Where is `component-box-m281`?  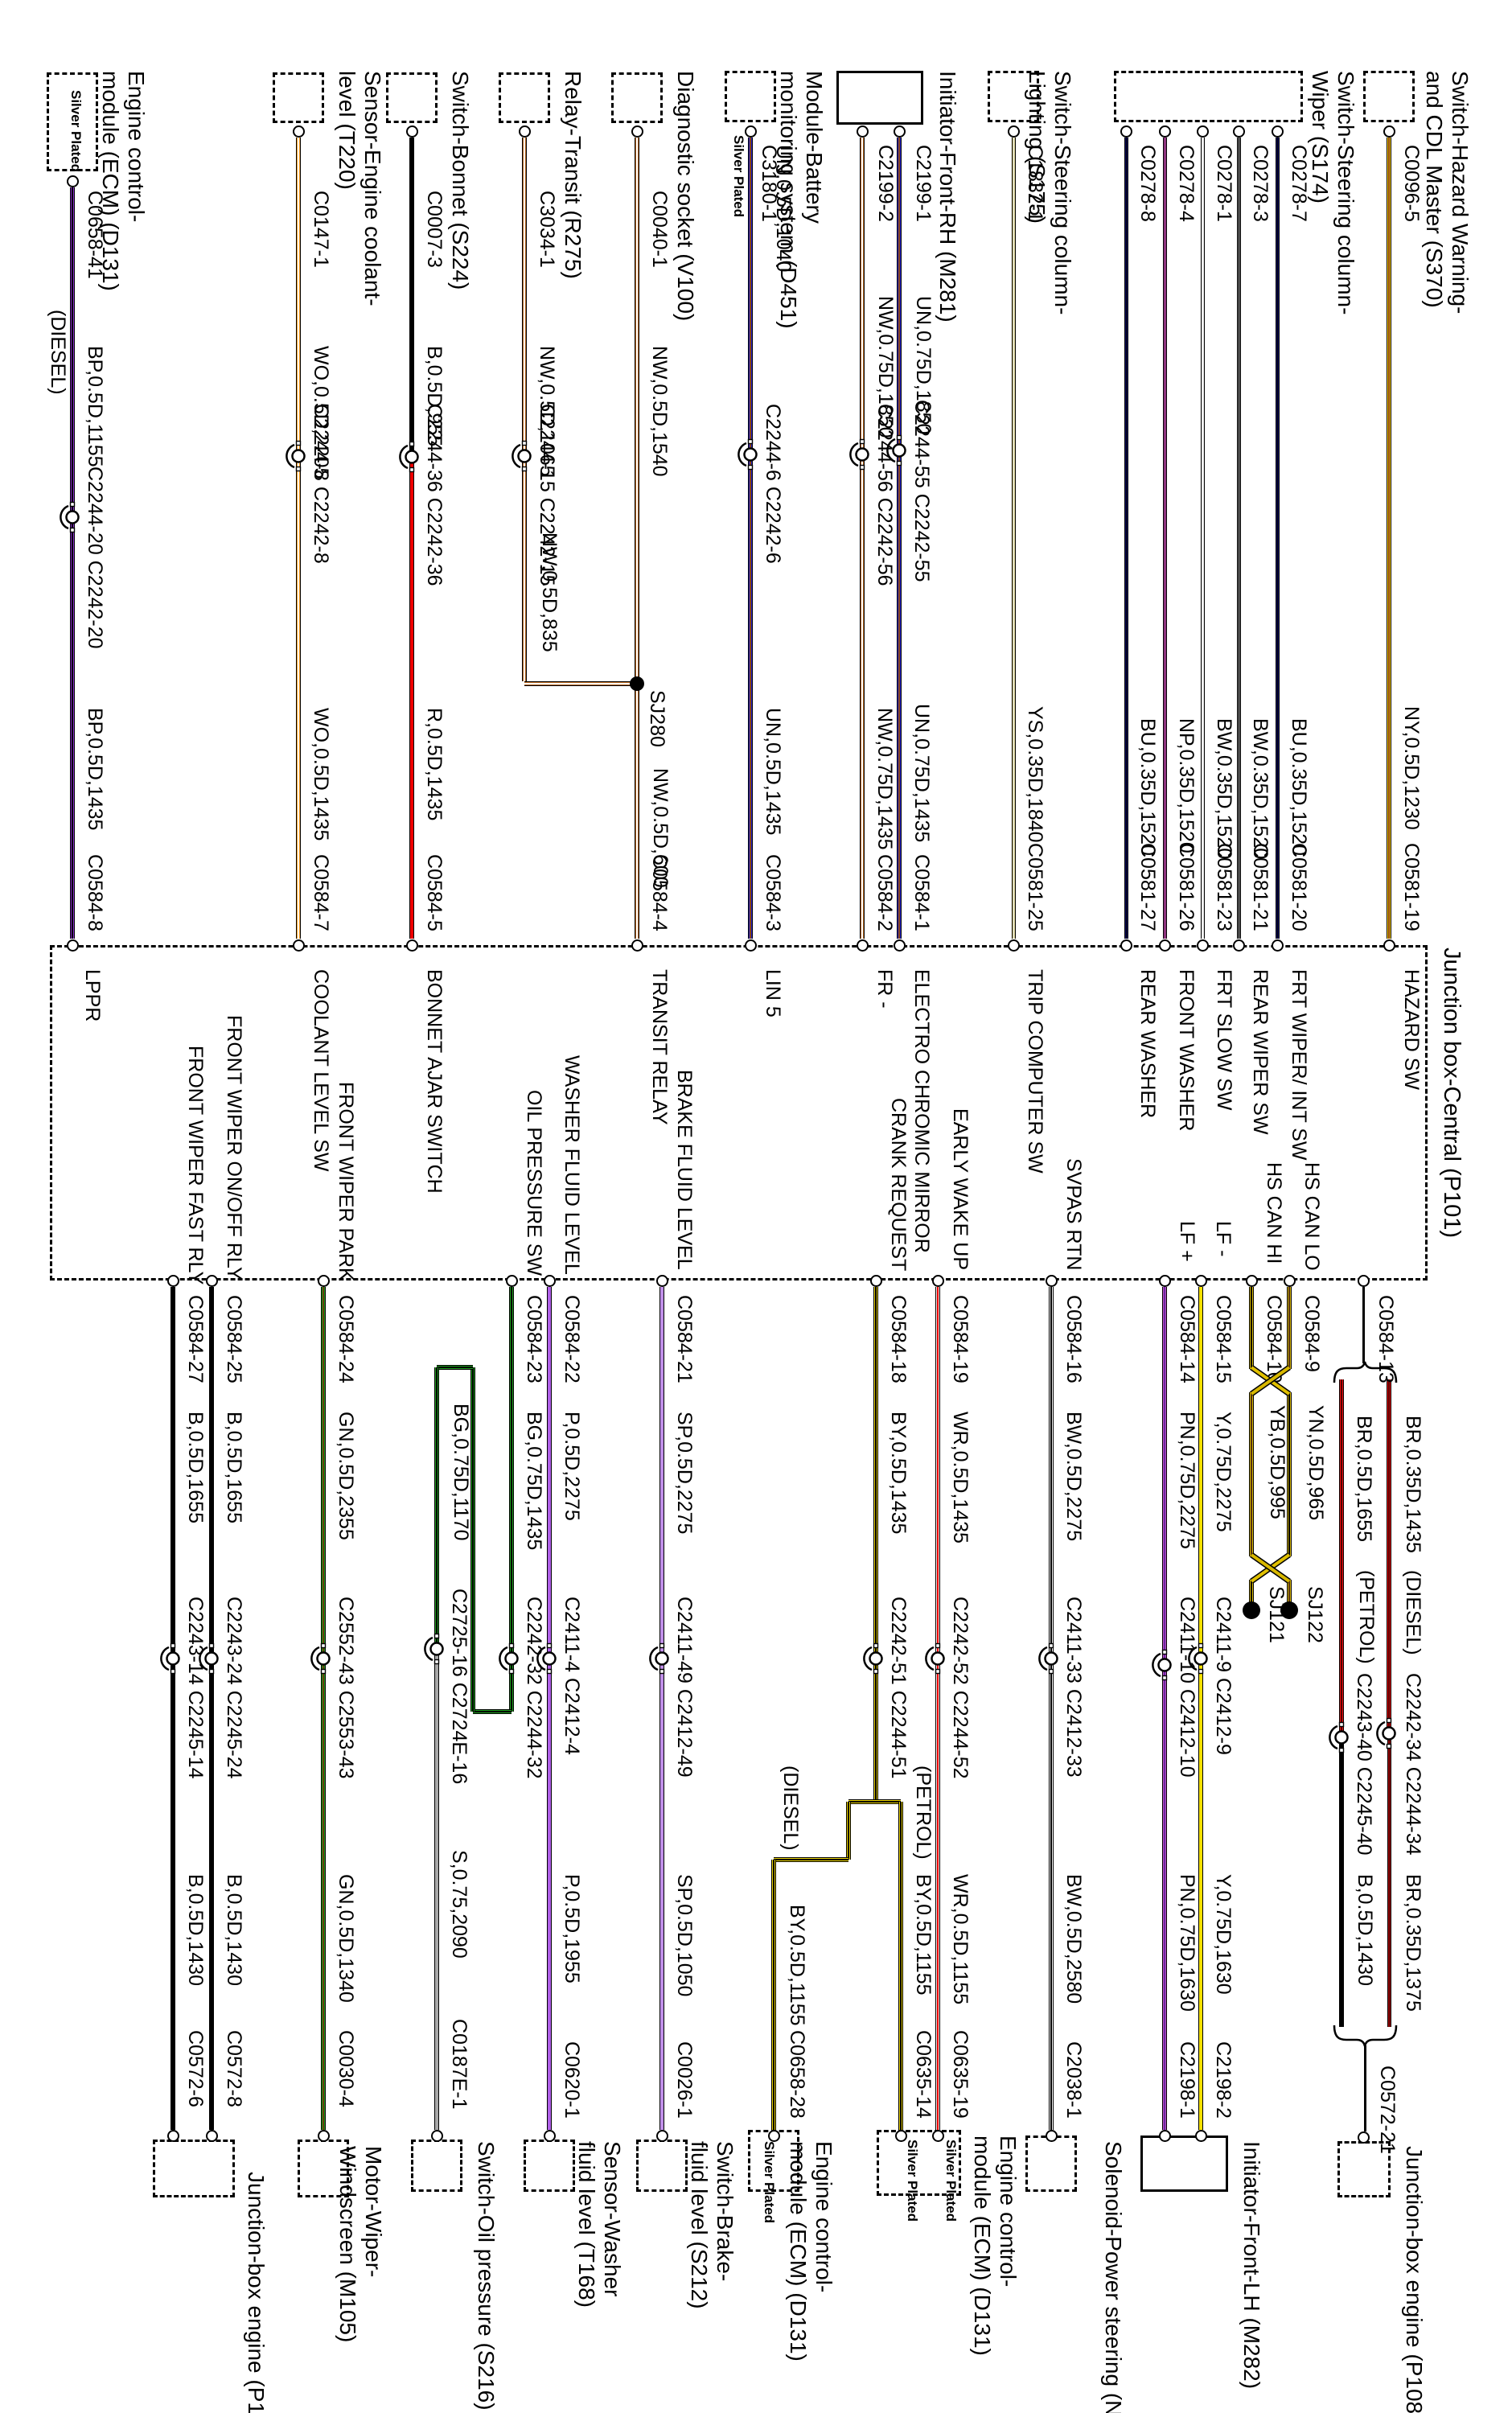
component-box-m281 is located at coordinates (880, 98).